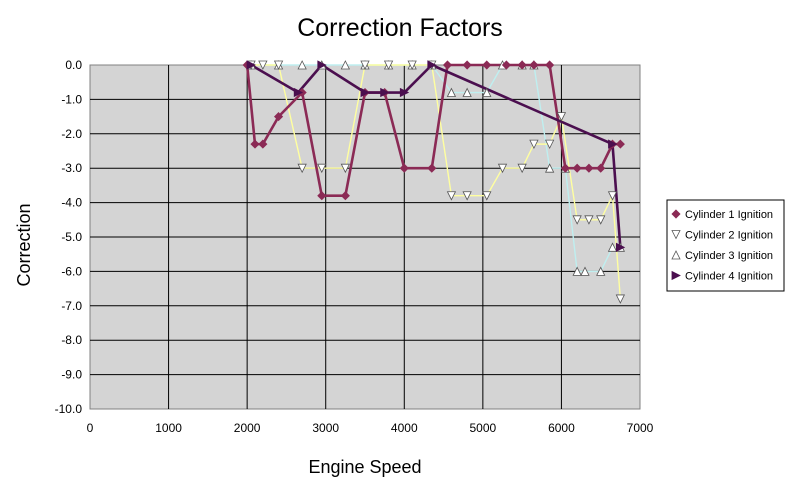 This screenshot has width=800, height=490. I want to click on chart-title: Correction Factors, so click(400, 28).